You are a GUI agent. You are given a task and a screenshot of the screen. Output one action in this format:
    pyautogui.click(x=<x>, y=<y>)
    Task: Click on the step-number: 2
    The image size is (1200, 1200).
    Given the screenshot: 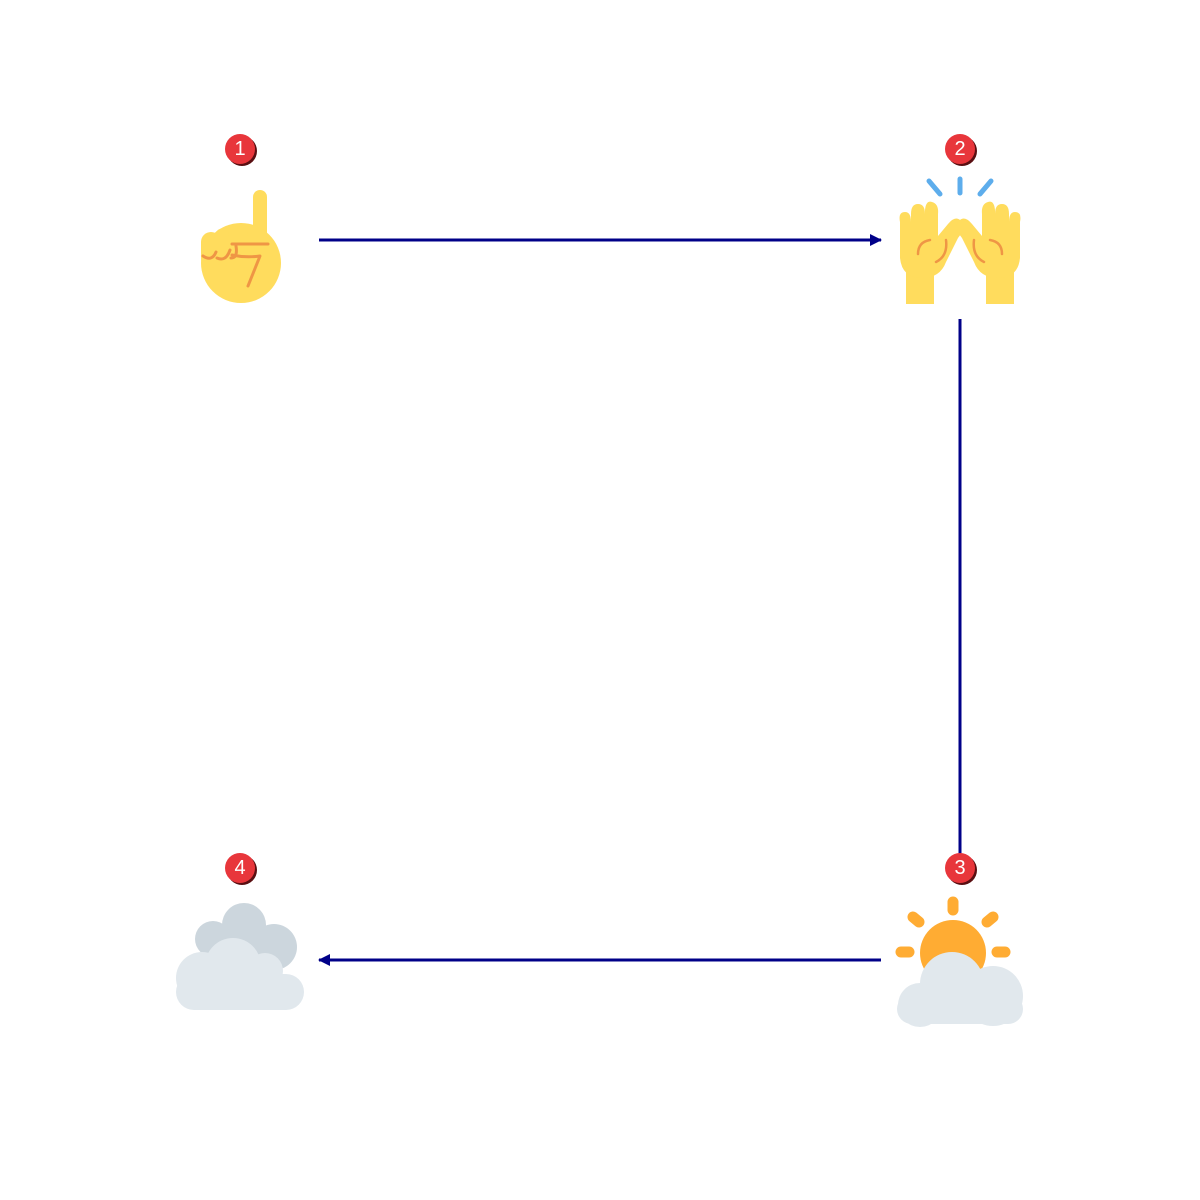 What is the action you would take?
    pyautogui.click(x=959, y=149)
    